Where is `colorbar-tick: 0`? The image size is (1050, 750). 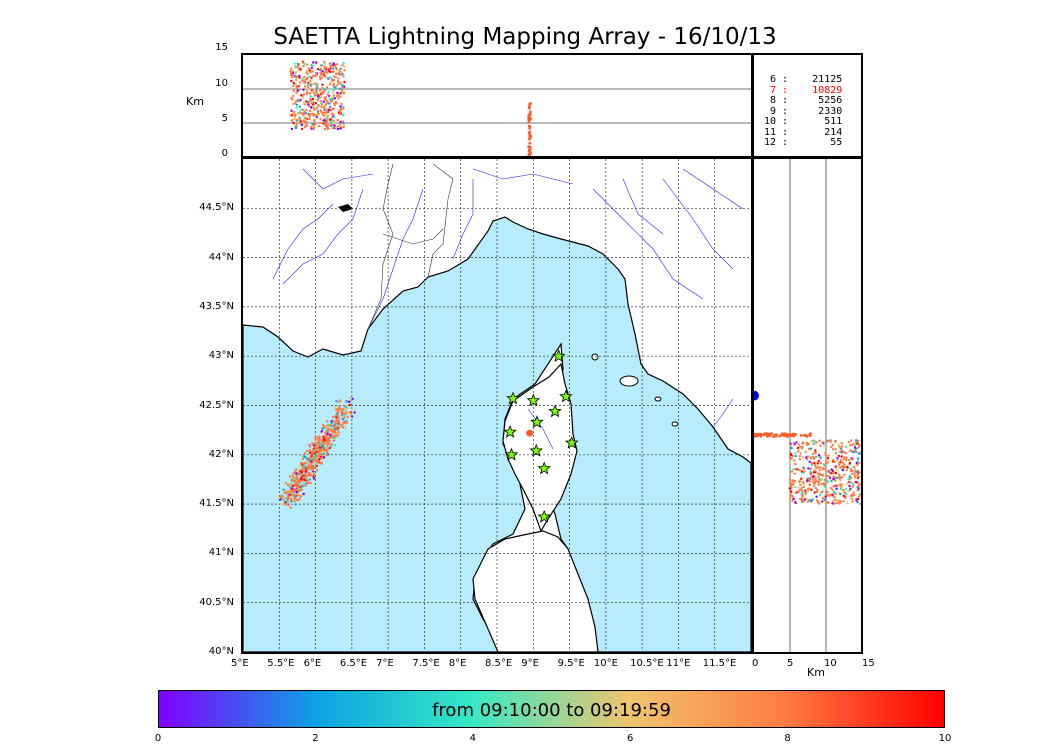 colorbar-tick: 0 is located at coordinates (158, 738).